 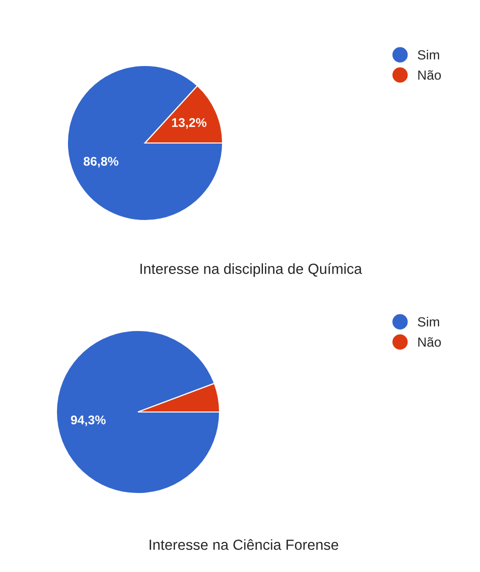 I want to click on text: Interesse na Ciência Forense, so click(x=244, y=544).